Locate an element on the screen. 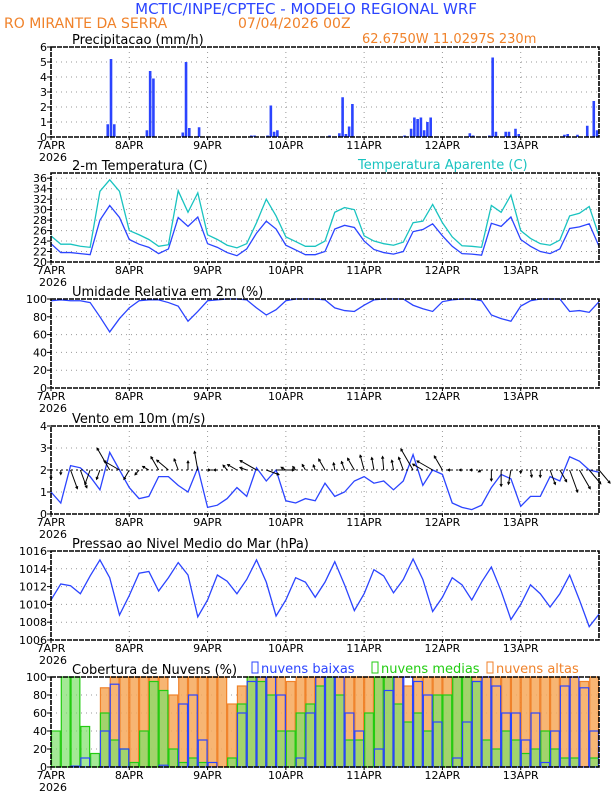 This screenshot has height=792, width=612. y-tick-label: 4 is located at coordinates (43, 77).